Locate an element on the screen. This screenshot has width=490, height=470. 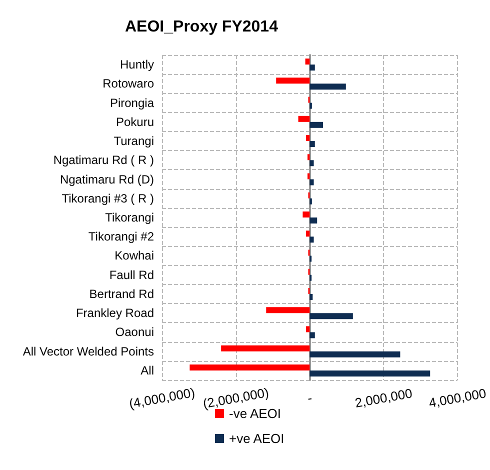
y-tick-label: Bertrand Rd is located at coordinates (121, 293).